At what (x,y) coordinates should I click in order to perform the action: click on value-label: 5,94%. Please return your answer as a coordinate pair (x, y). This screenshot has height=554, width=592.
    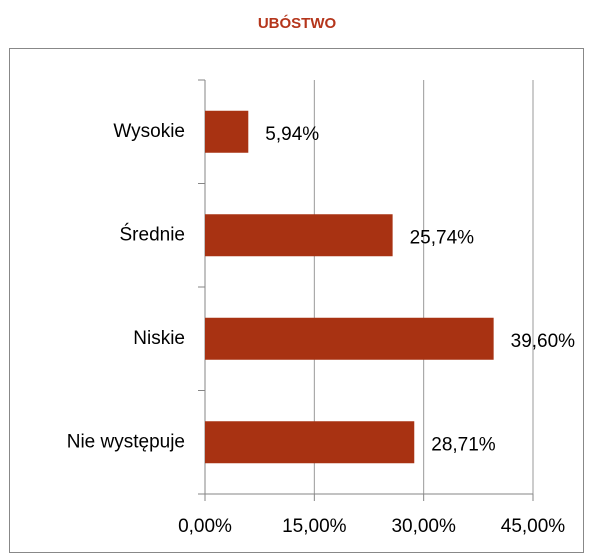
    Looking at the image, I should click on (292, 134).